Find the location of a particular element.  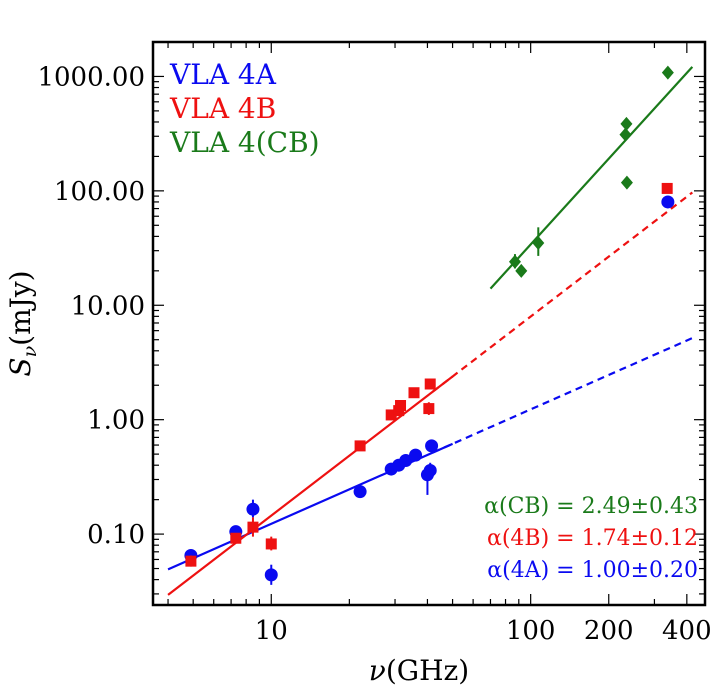

x-tick-label: 400 is located at coordinates (687, 631).